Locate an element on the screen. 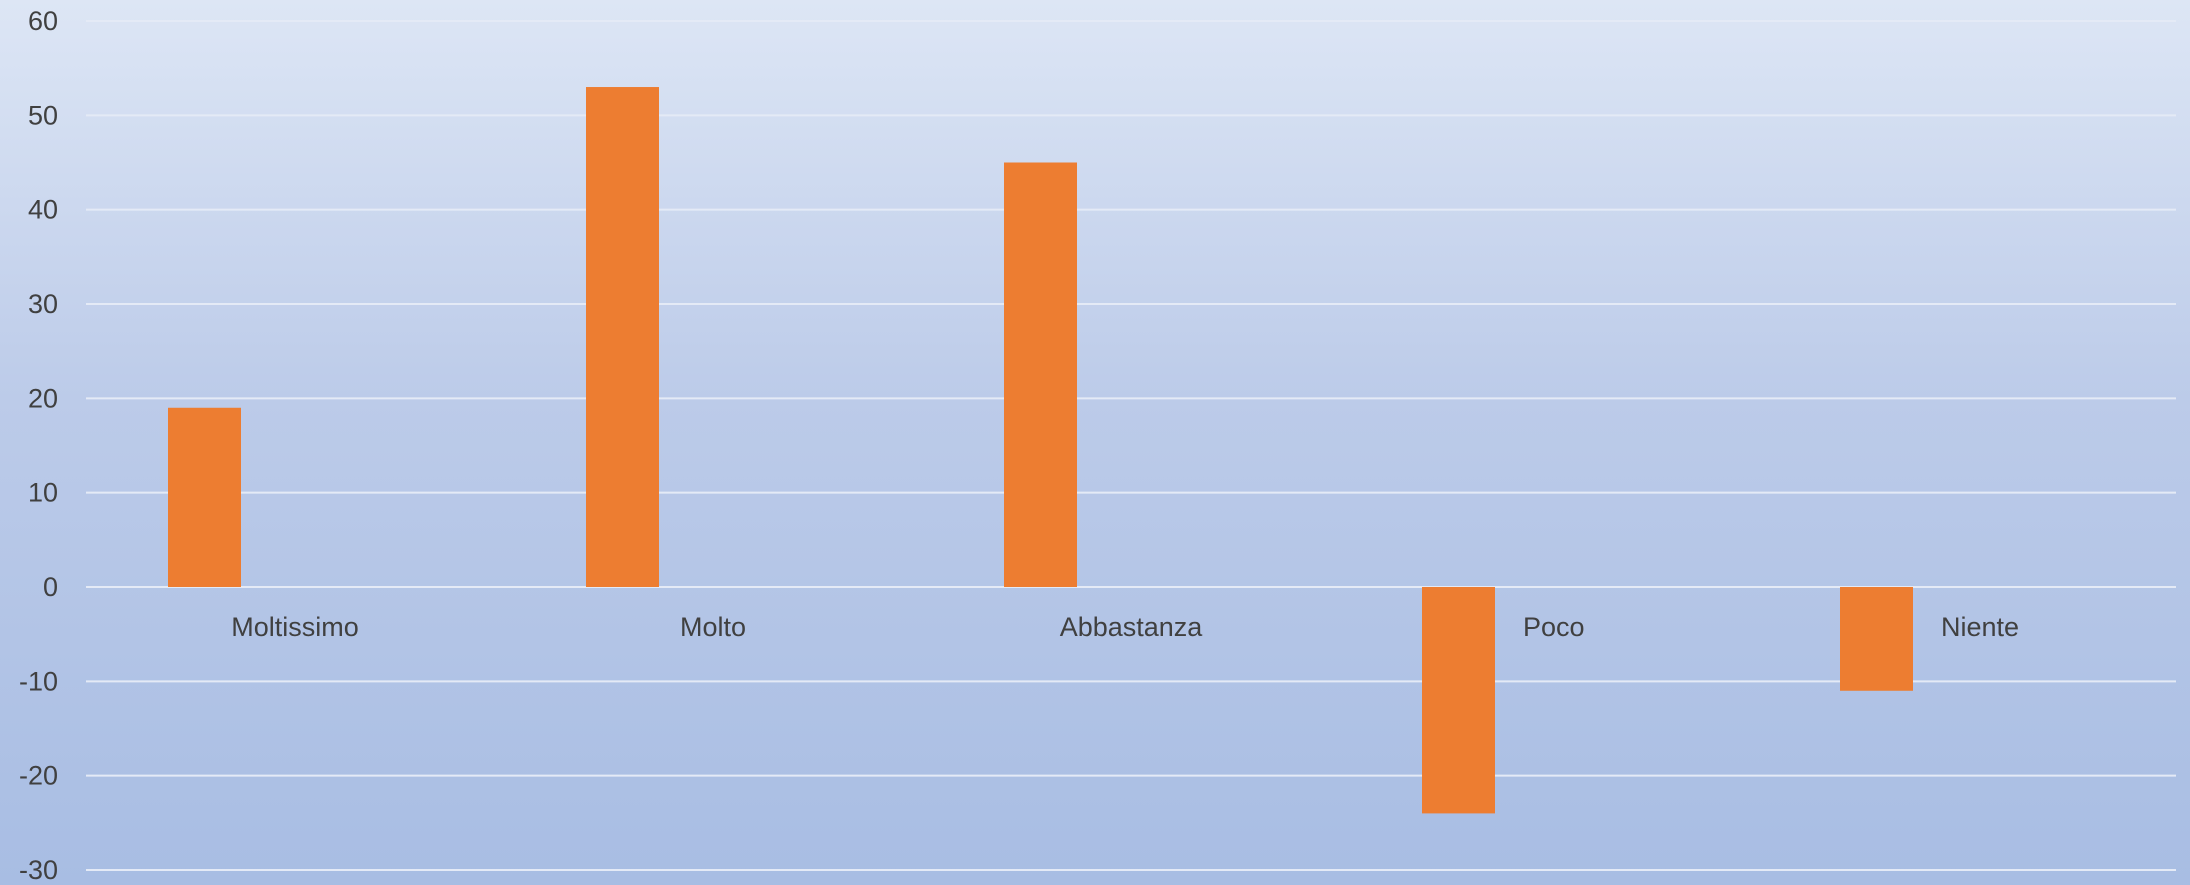 The image size is (2190, 885). category-label-poco: Poco is located at coordinates (1554, 627).